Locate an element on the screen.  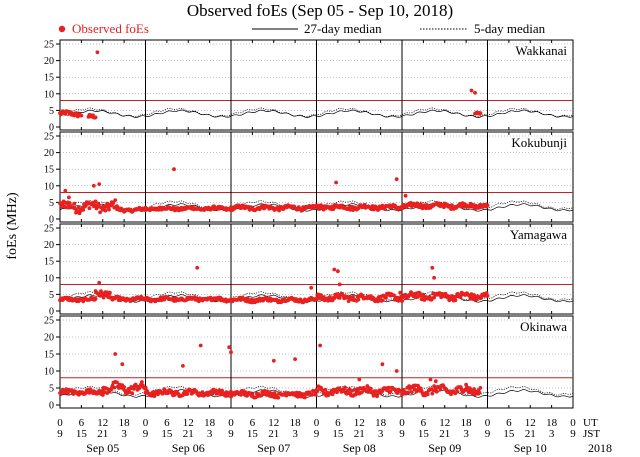
day-label: Sep 09 is located at coordinates (444, 448).